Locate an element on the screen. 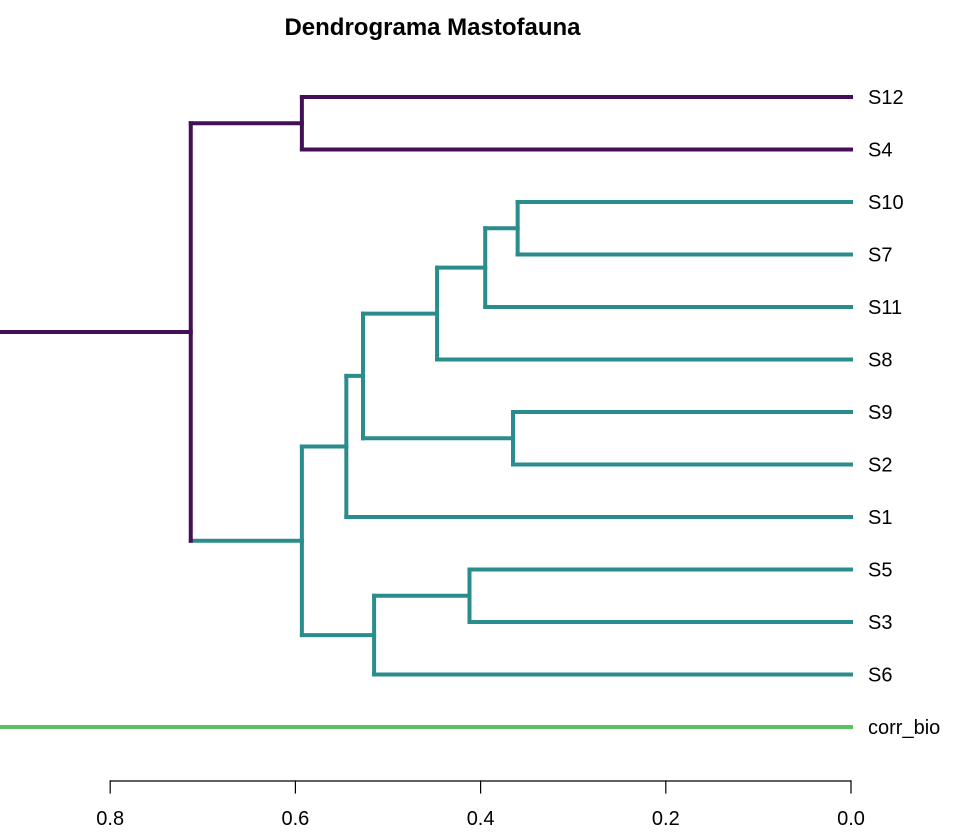  x-tick-label: 0.8 is located at coordinates (110, 819).